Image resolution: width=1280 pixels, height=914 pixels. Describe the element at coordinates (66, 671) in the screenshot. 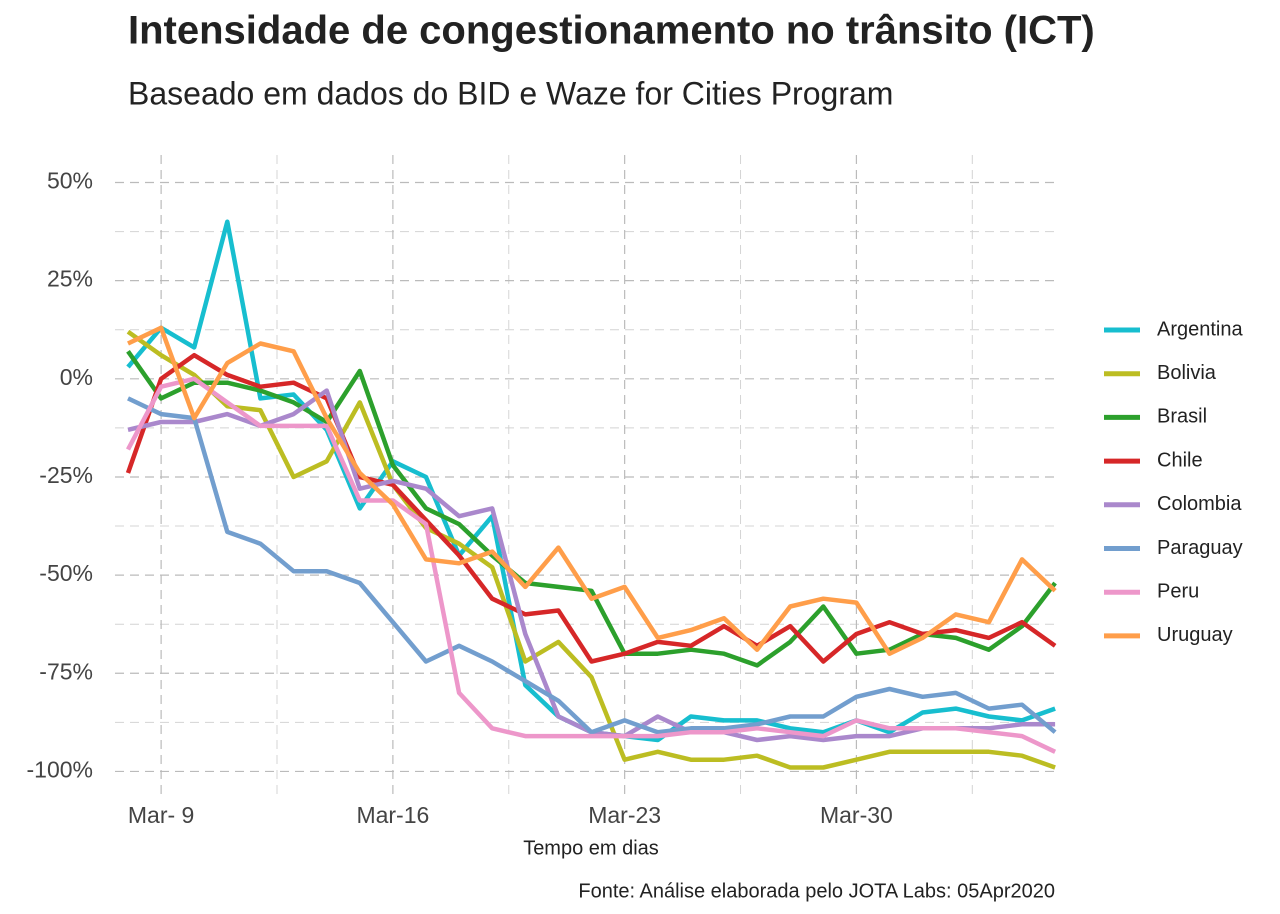

I see `y-tick-label: -75%` at that location.